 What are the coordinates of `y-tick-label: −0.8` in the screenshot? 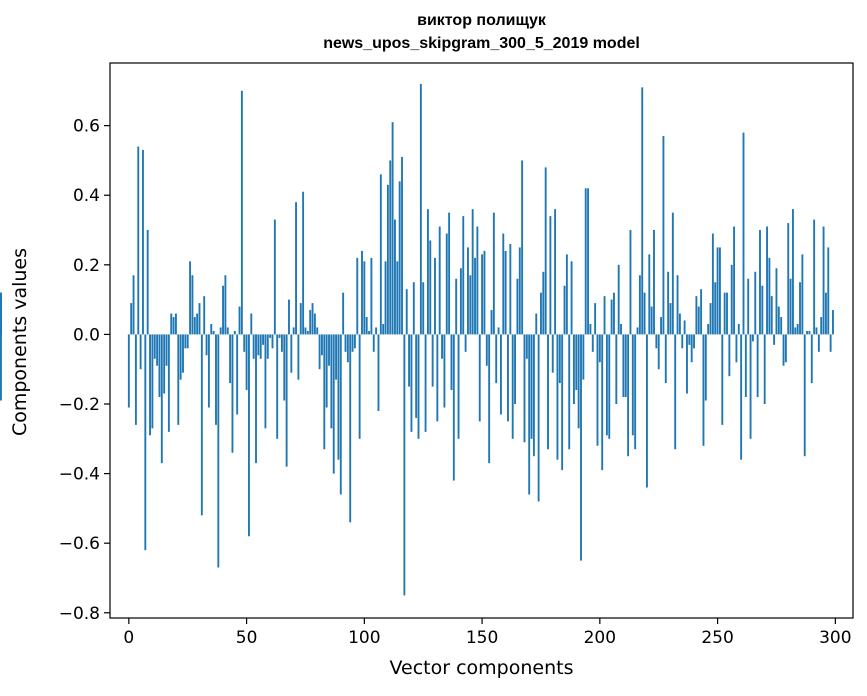 It's located at (79, 614).